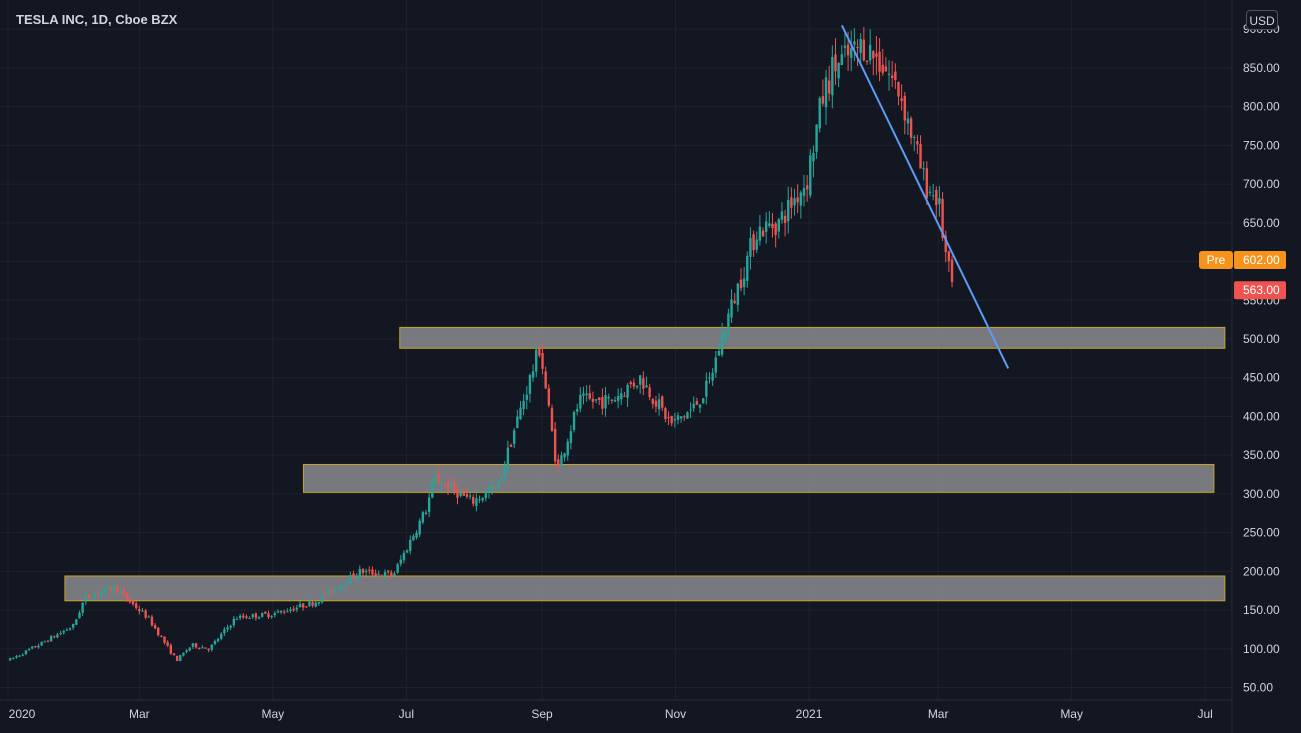  Describe the element at coordinates (611, 714) in the screenshot. I see `time-axis: 2020 Mar May Jul Sep Nov 2021 Mar May Jul` at that location.